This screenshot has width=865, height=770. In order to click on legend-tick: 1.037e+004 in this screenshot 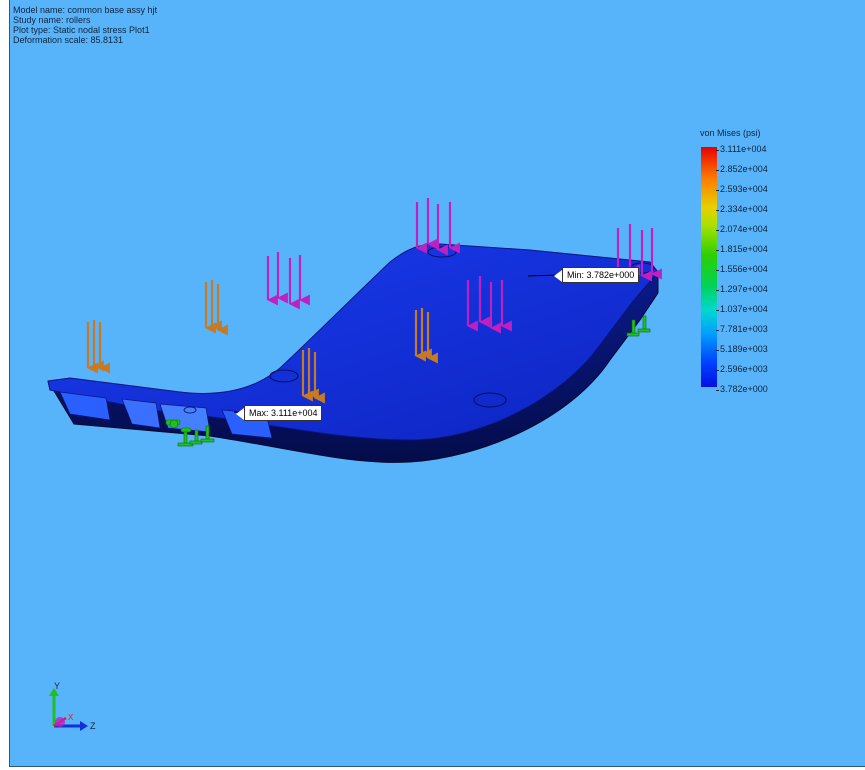, I will do `click(742, 309)`.